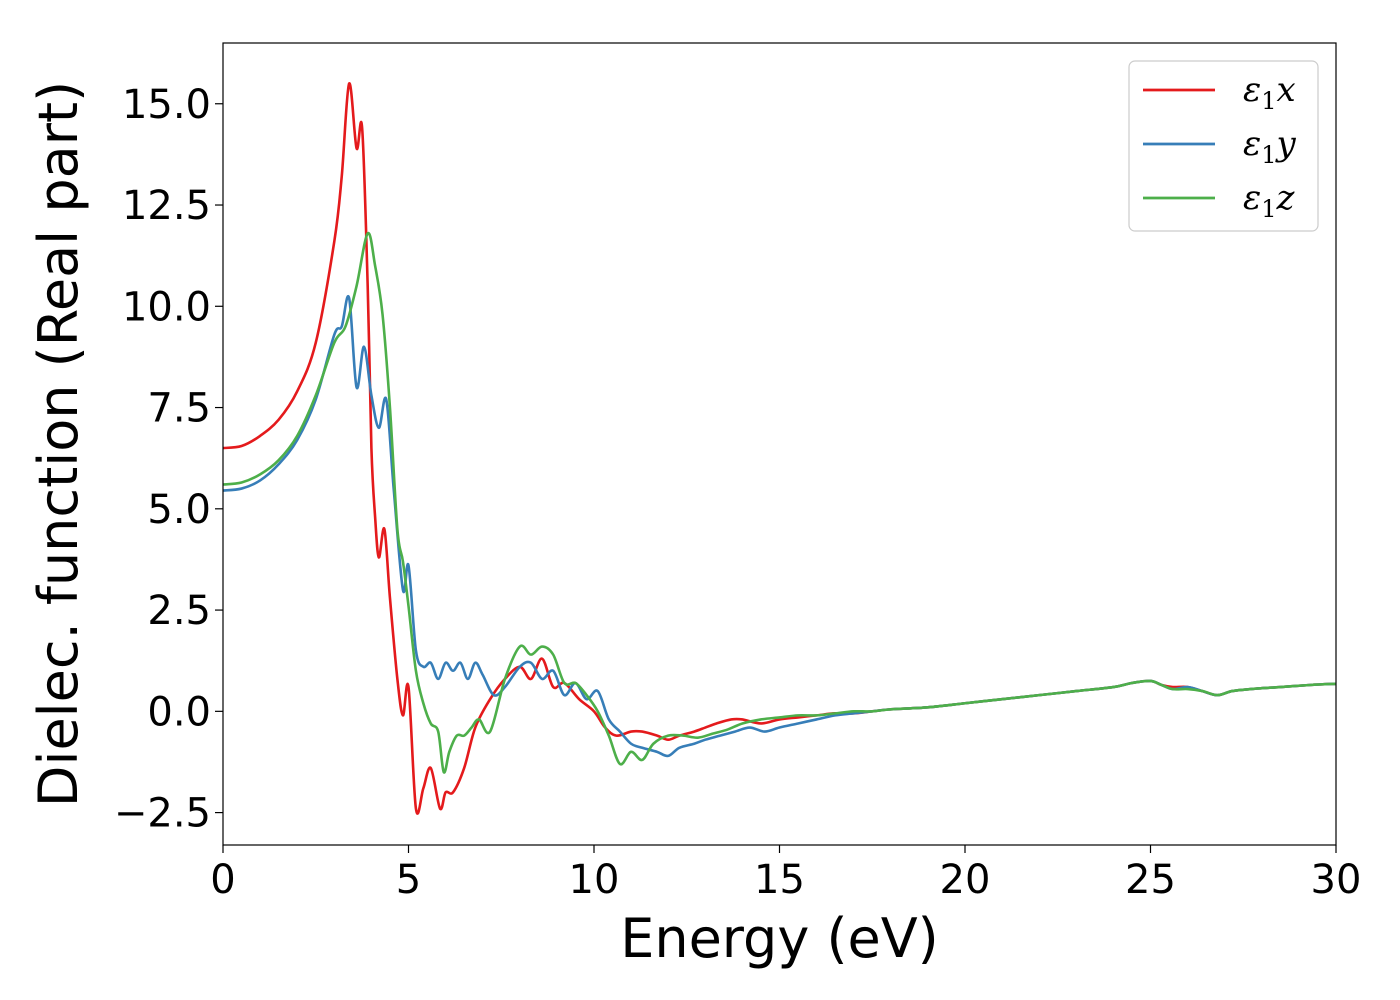  I want to click on y-tick-label: 12.5, so click(166, 206).